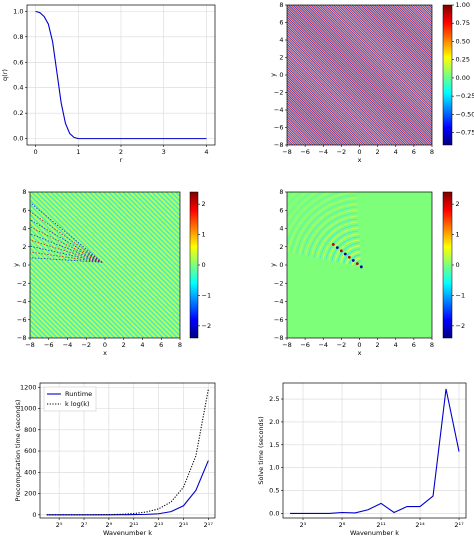 The image size is (474, 542). Describe the element at coordinates (274, 513) in the screenshot. I see `y-tick-label: 0.0` at that location.